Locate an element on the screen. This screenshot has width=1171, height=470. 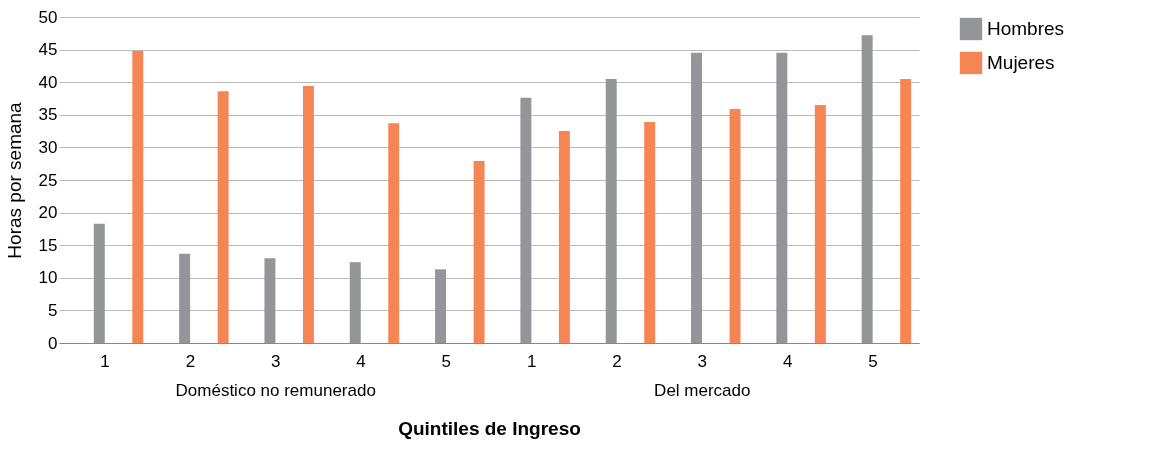
y-tick-label: 20 is located at coordinates (48, 213).